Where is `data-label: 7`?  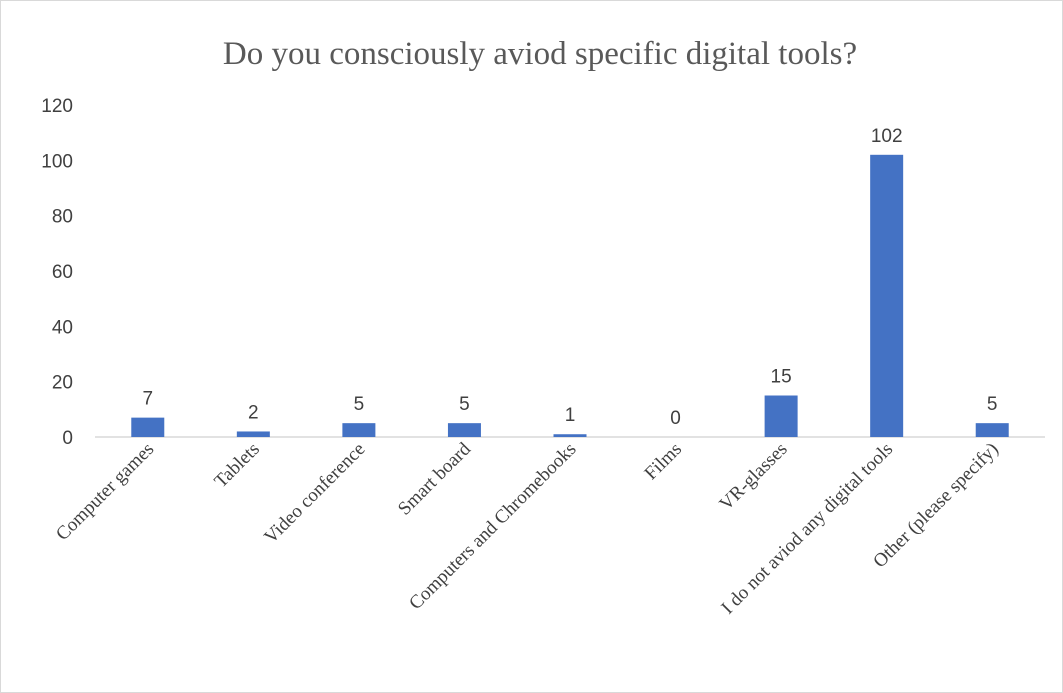 data-label: 7 is located at coordinates (147, 399).